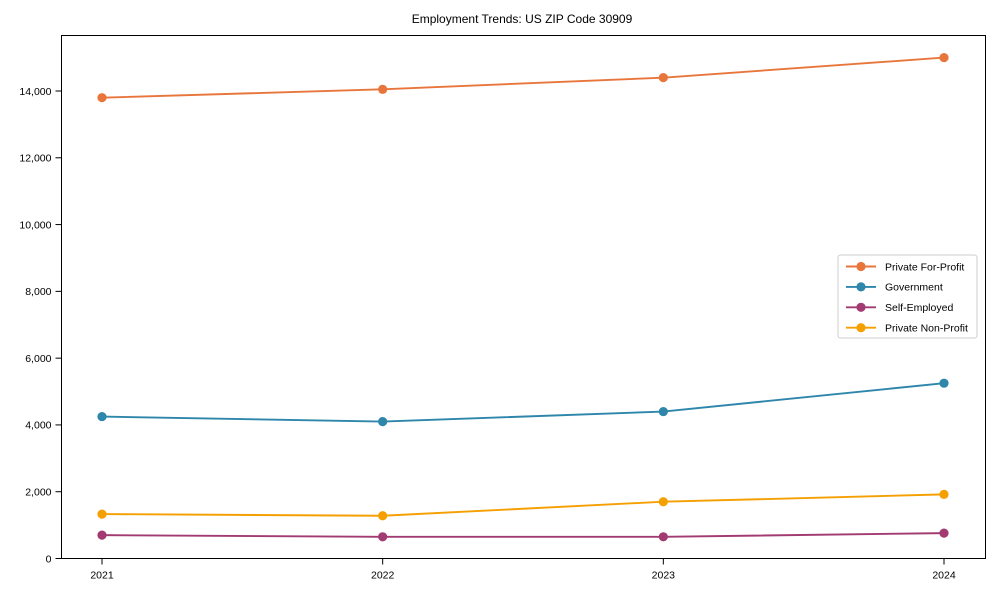 Image resolution: width=1000 pixels, height=600 pixels. I want to click on chart-title: Employment Trends: US ZIP Code 30909, so click(522, 19).